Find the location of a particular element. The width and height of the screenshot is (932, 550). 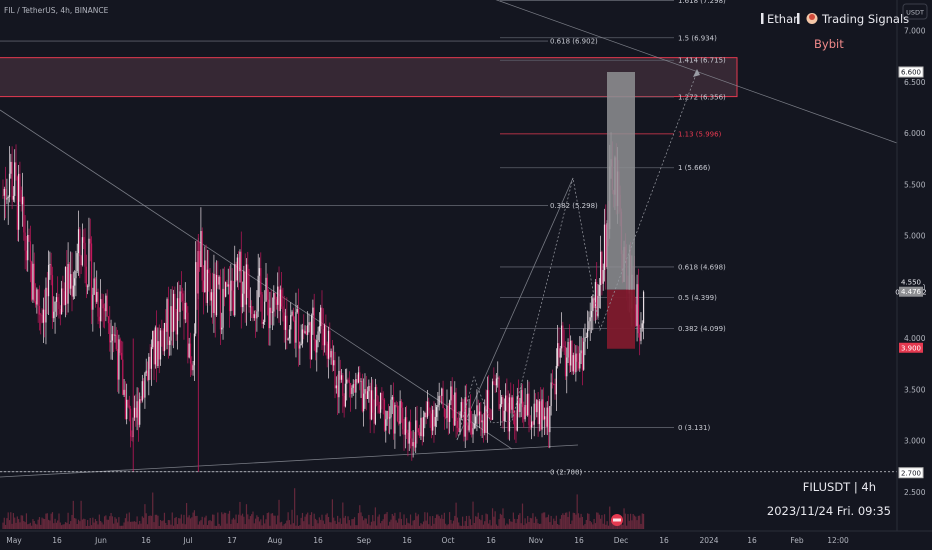

position-loss-zone is located at coordinates (621, 319).